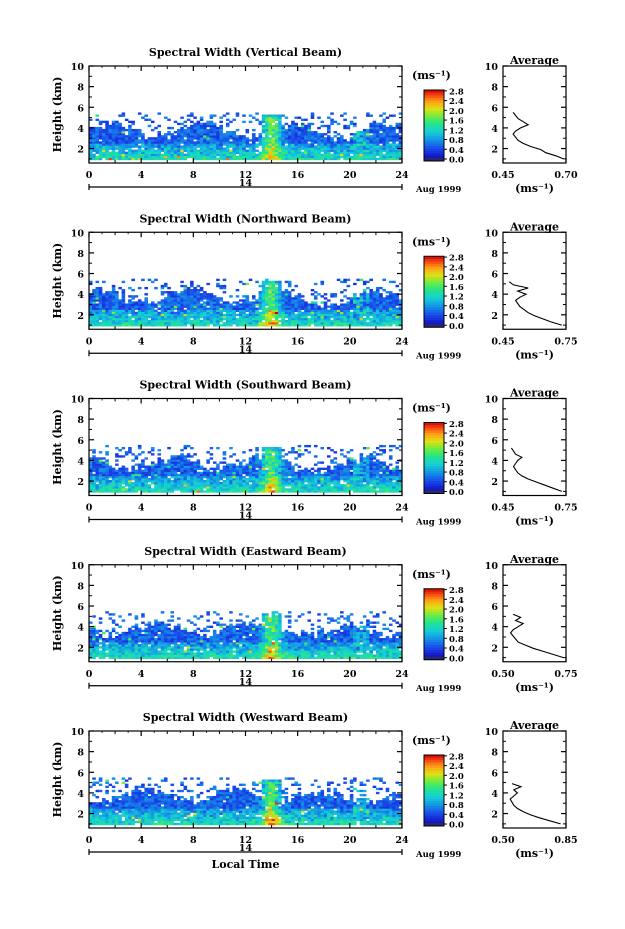  I want to click on colorbar-tick-label: 0.8, so click(456, 307).